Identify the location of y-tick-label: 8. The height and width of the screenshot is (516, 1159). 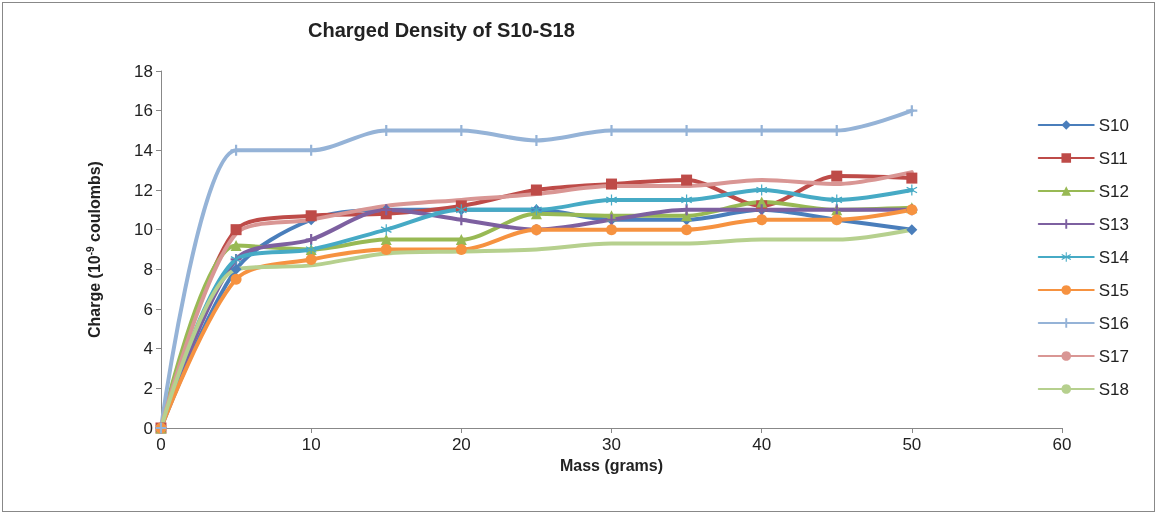
(148, 269).